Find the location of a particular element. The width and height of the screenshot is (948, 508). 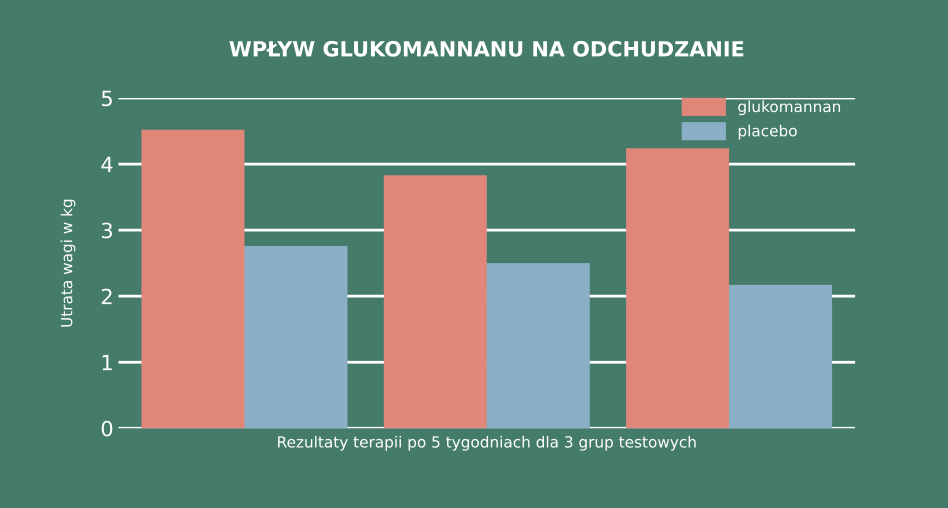

chart-title: WPŁYW GLUKOMANNANU NA ODCHUDZANIE is located at coordinates (486, 48).